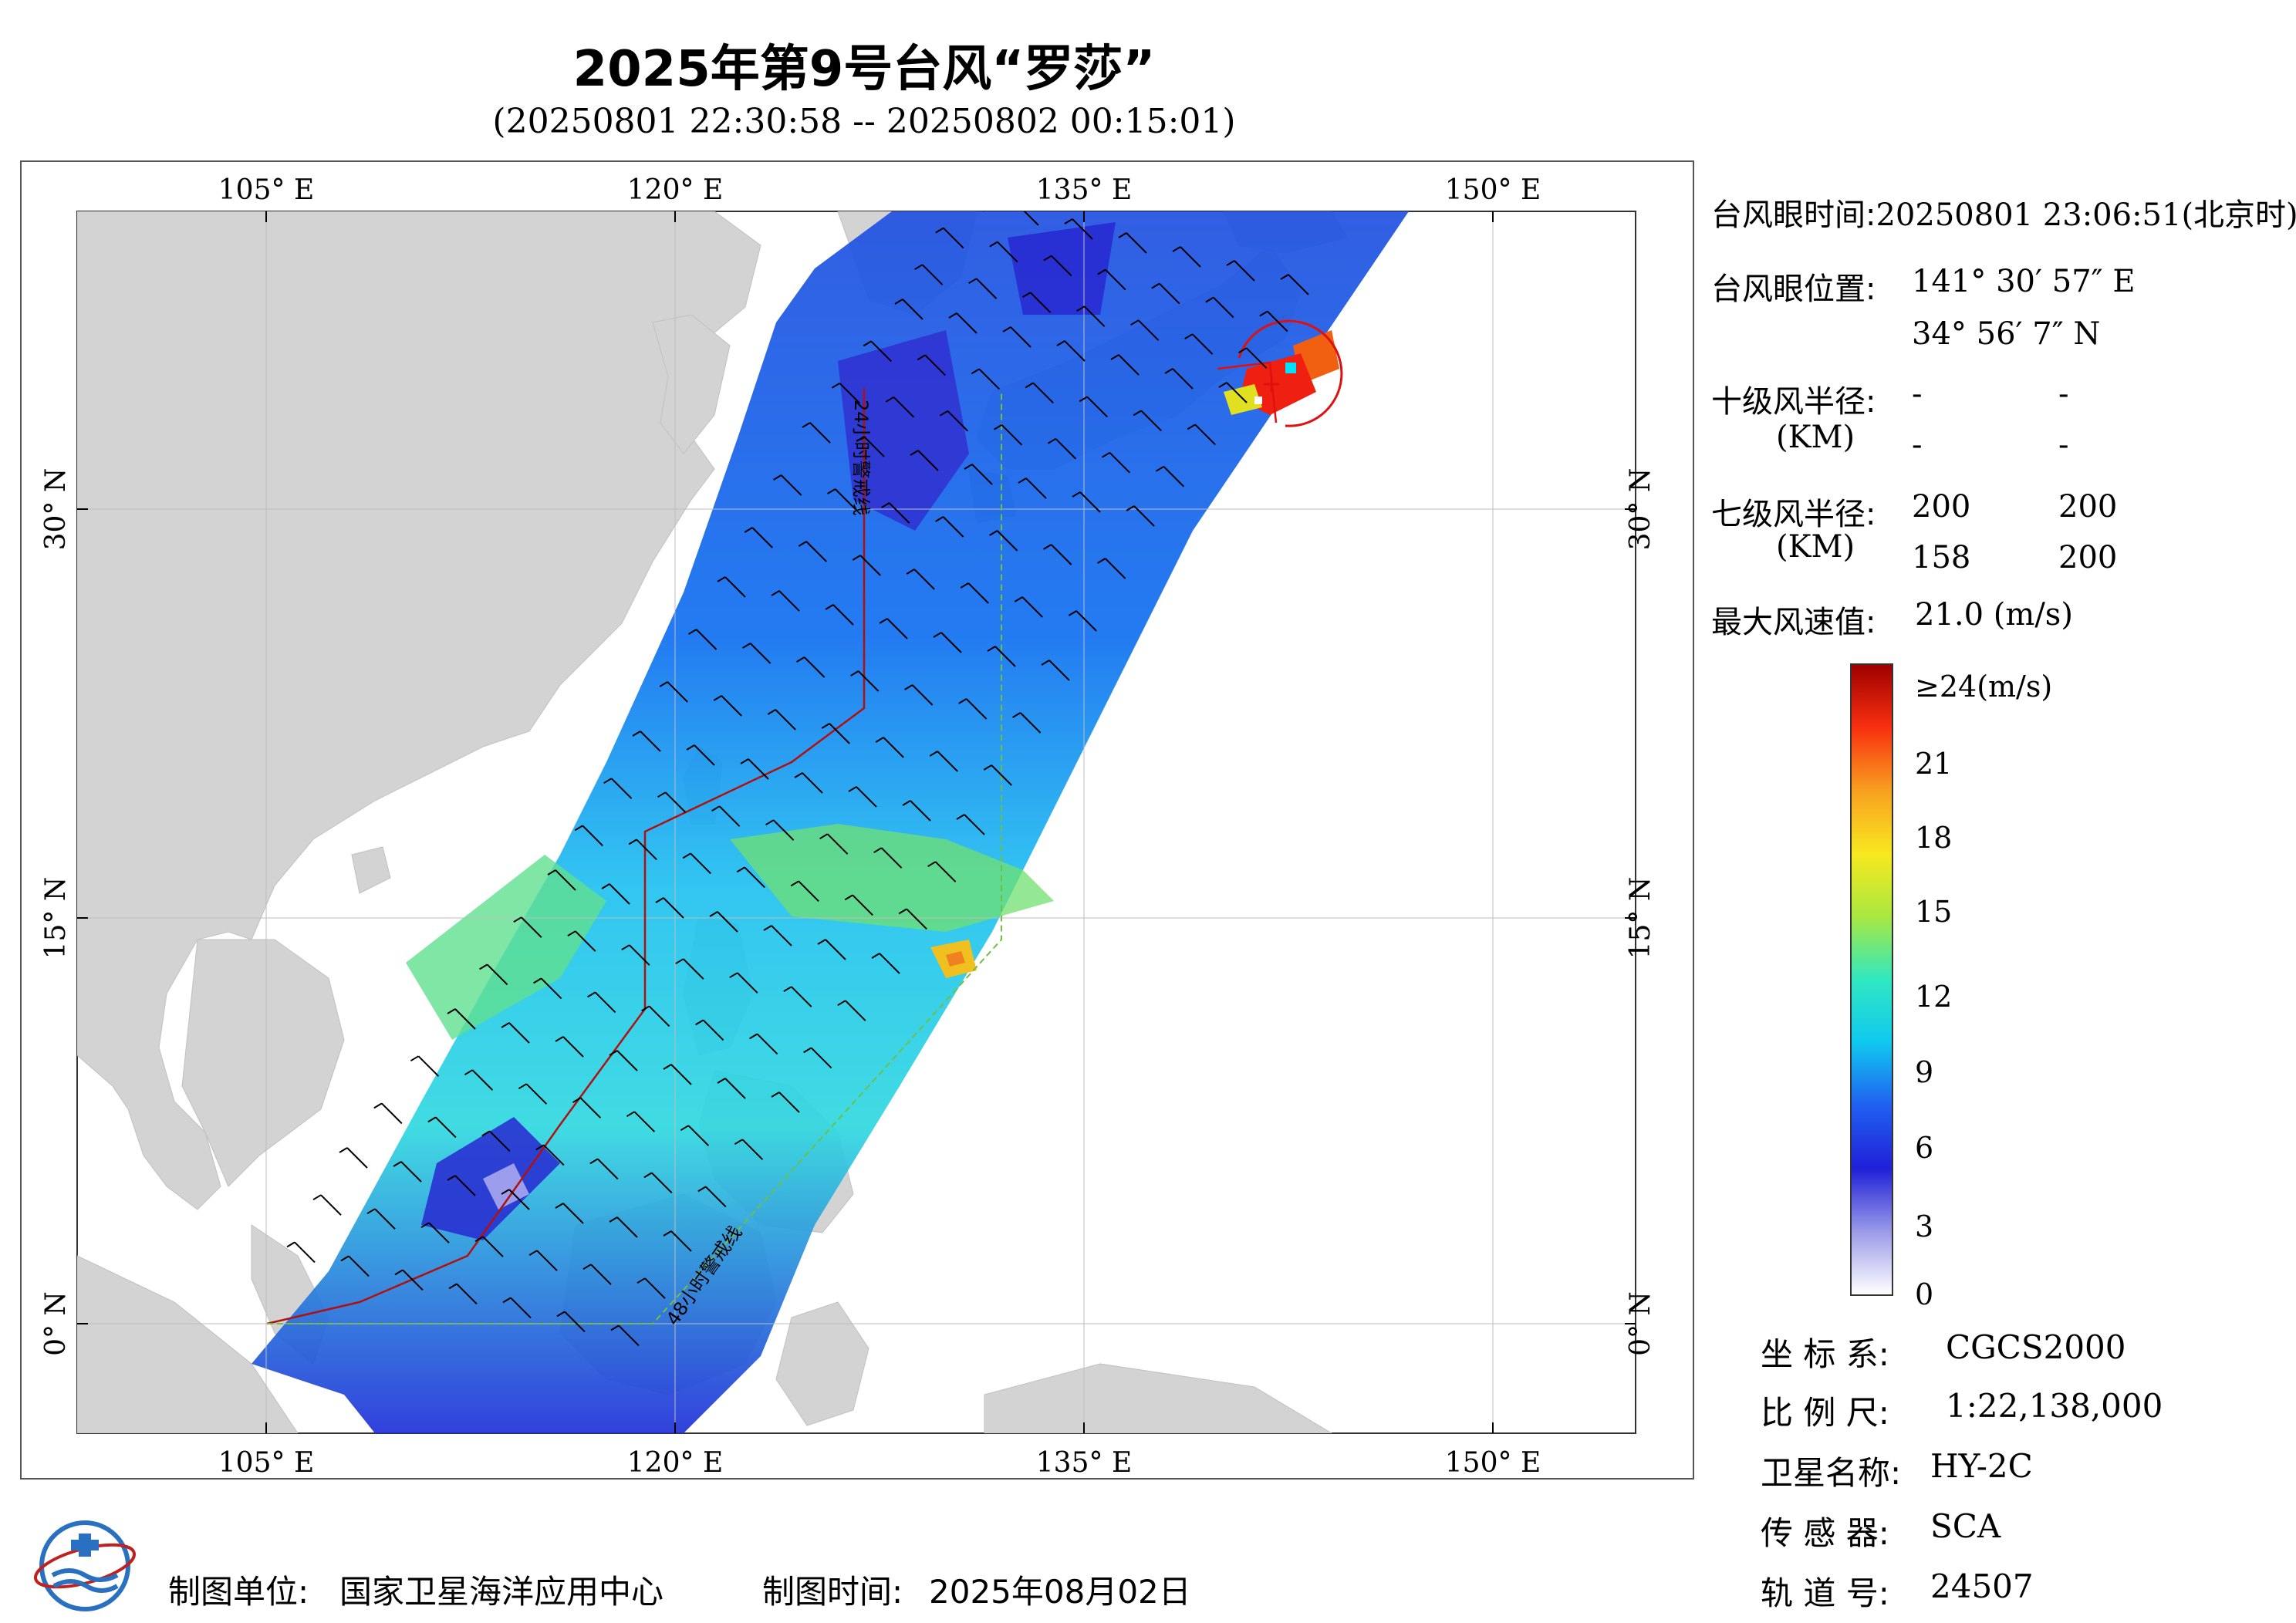 The width and height of the screenshot is (2296, 1623). Describe the element at coordinates (1793, 215) in the screenshot. I see `eye-time-label: 台风眼时间:` at that location.